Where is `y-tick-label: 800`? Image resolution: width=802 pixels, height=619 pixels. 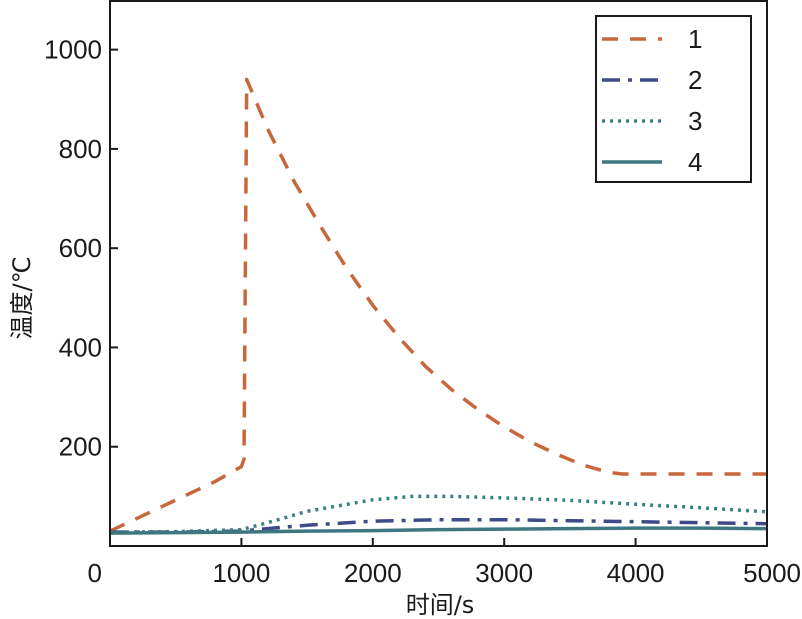
y-tick-label: 800 is located at coordinates (80, 149).